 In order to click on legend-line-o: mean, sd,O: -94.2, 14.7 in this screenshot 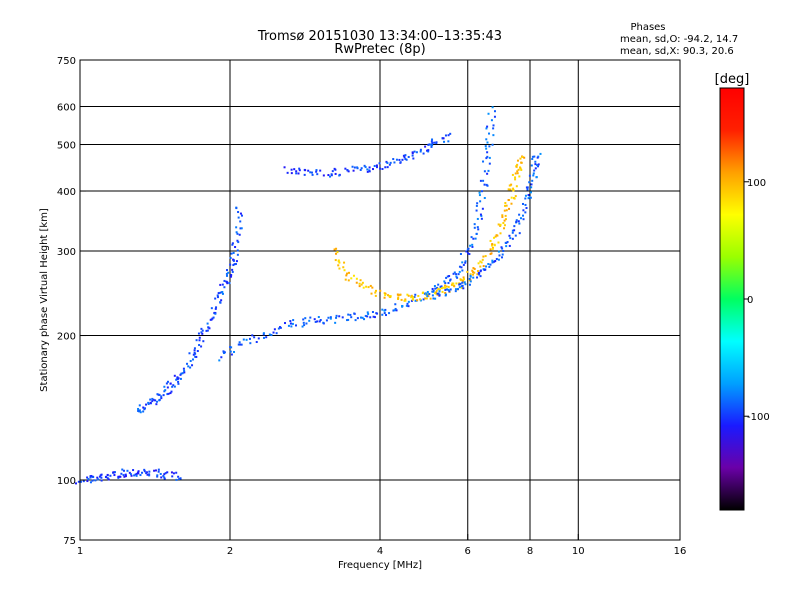, I will do `click(679, 39)`.